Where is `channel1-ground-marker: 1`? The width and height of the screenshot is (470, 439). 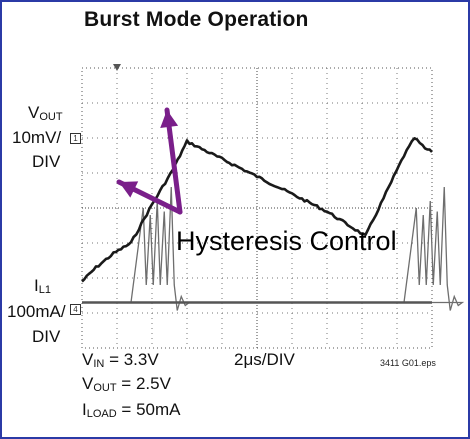
channel1-ground-marker: 1 is located at coordinates (75, 138).